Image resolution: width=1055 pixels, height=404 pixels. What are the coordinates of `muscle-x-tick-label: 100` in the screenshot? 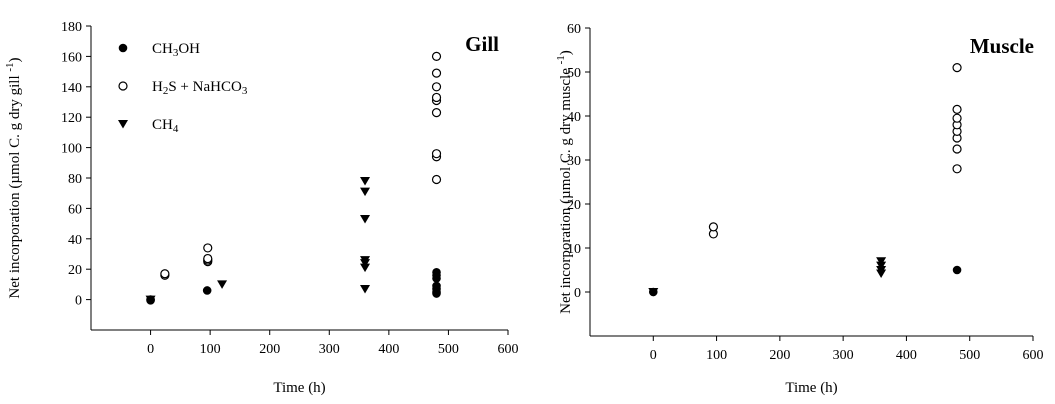 It's located at (716, 355).